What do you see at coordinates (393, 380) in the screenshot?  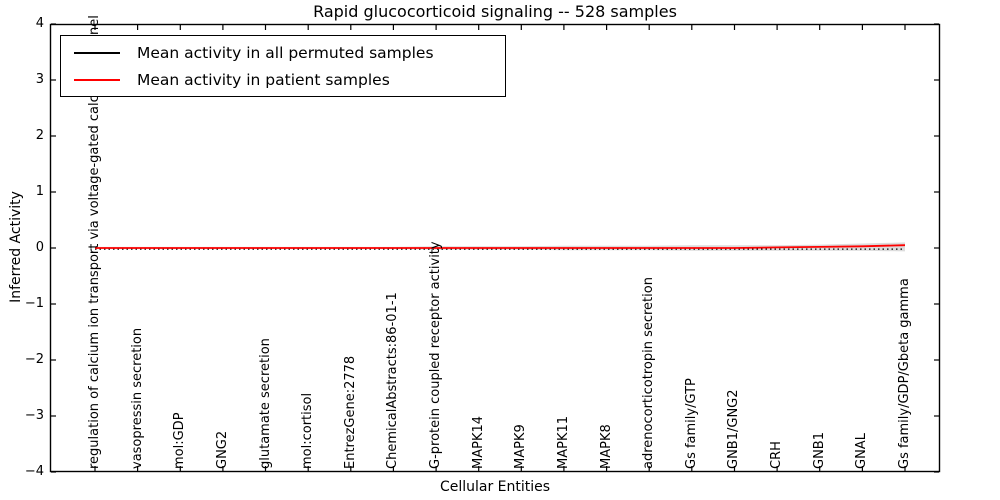 I see `x-tick-label: ChemicalAbstracts:86-01-1` at bounding box center [393, 380].